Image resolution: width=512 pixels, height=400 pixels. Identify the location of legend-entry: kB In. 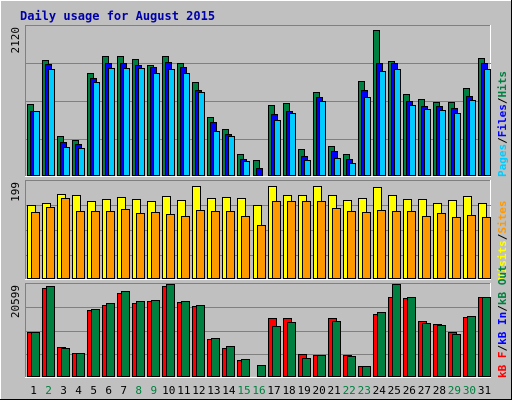
(502, 328).